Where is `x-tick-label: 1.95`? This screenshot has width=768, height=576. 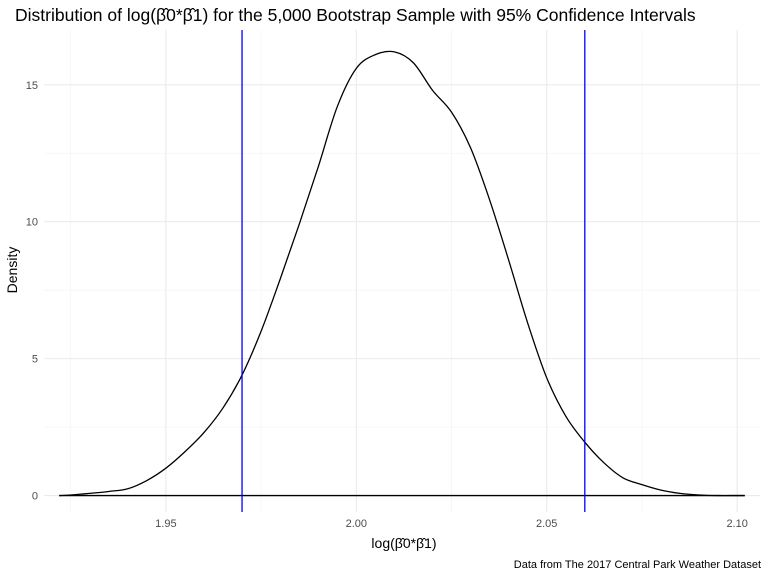
x-tick-label: 1.95 is located at coordinates (165, 524).